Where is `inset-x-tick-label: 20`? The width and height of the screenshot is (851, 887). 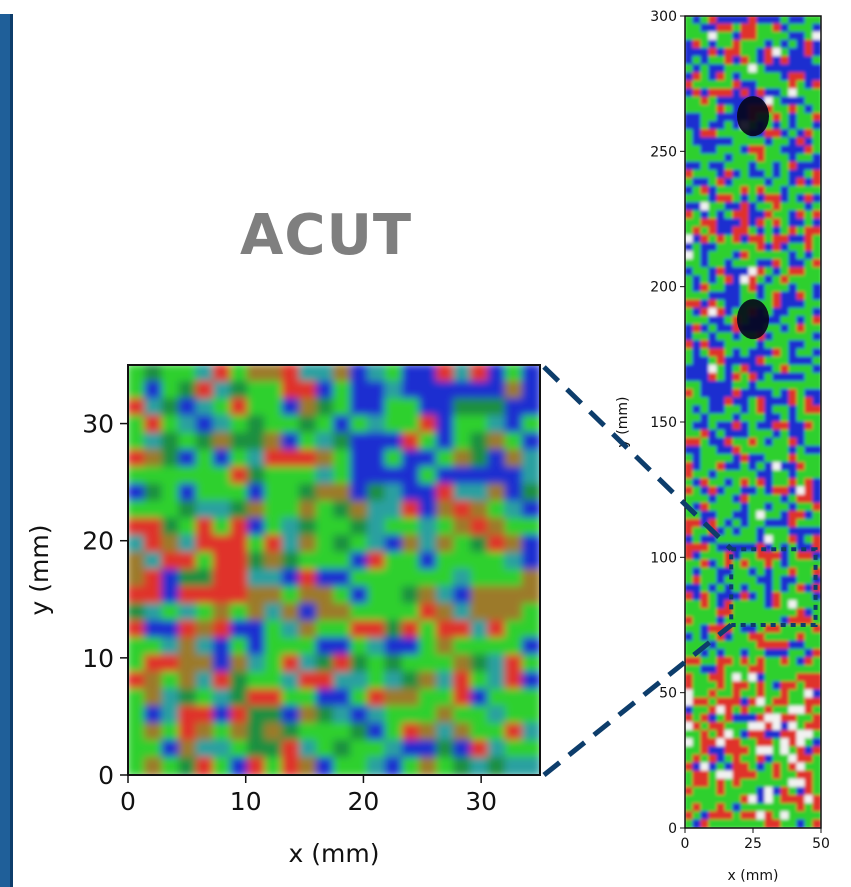 inset-x-tick-label: 20 is located at coordinates (364, 801).